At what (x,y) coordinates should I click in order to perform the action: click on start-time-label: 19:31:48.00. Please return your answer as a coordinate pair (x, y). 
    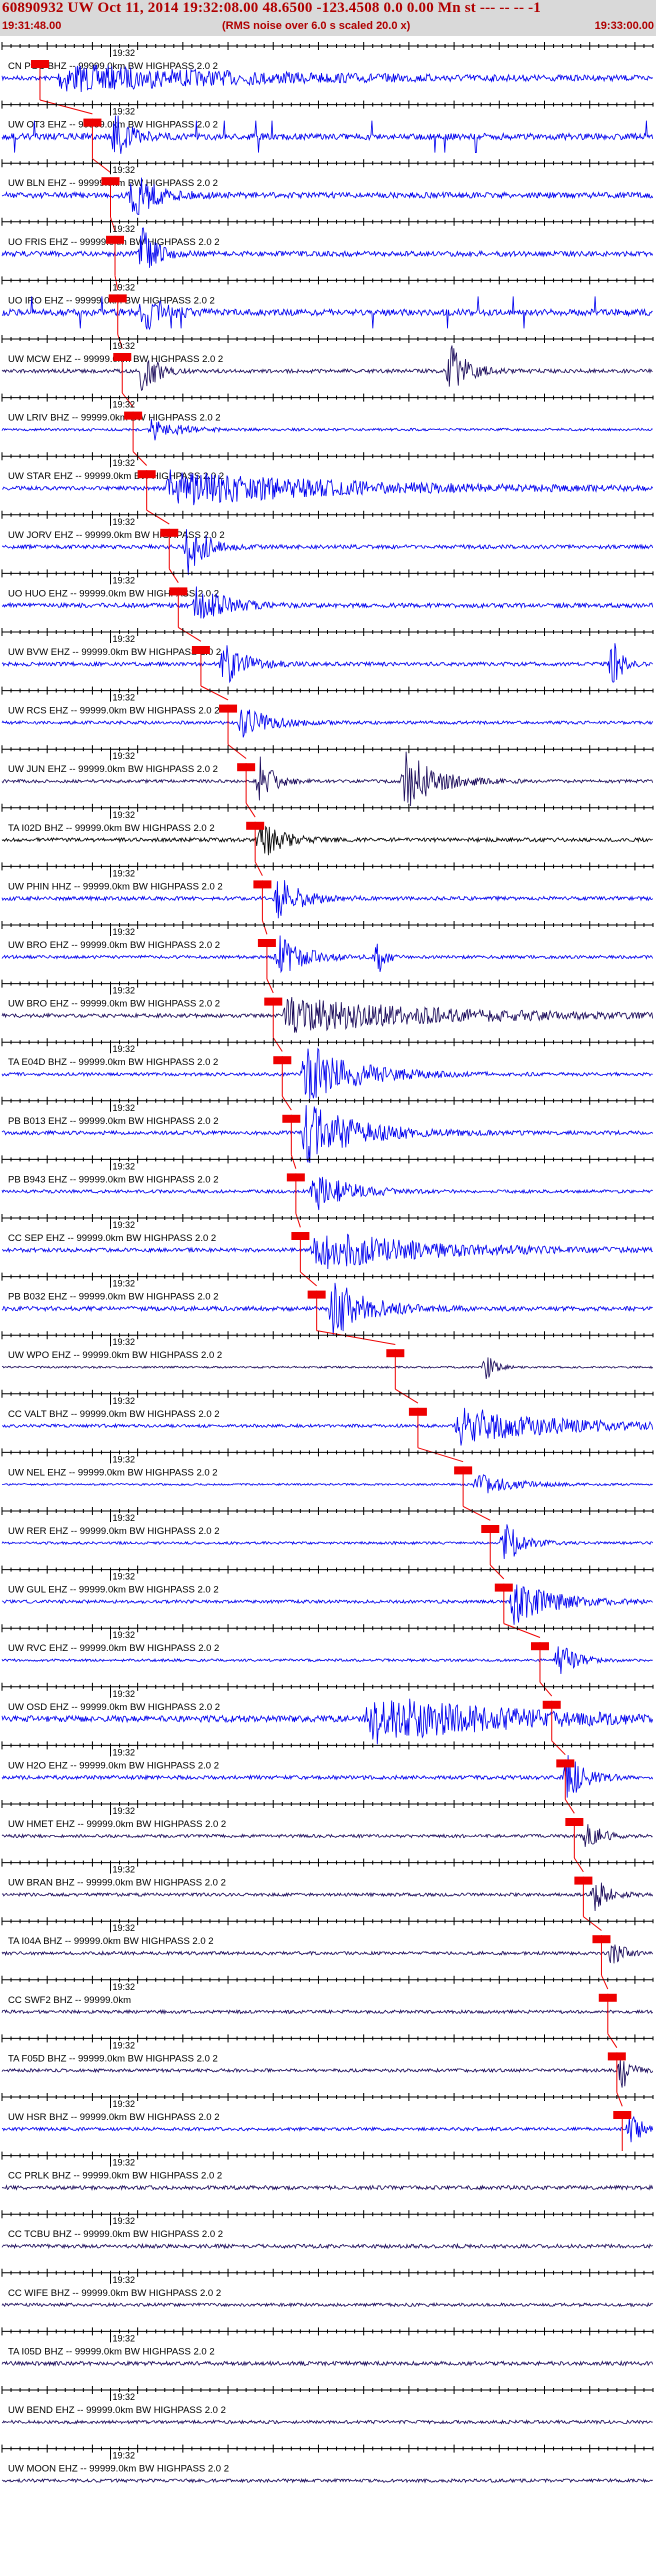
    Looking at the image, I should click on (32, 26).